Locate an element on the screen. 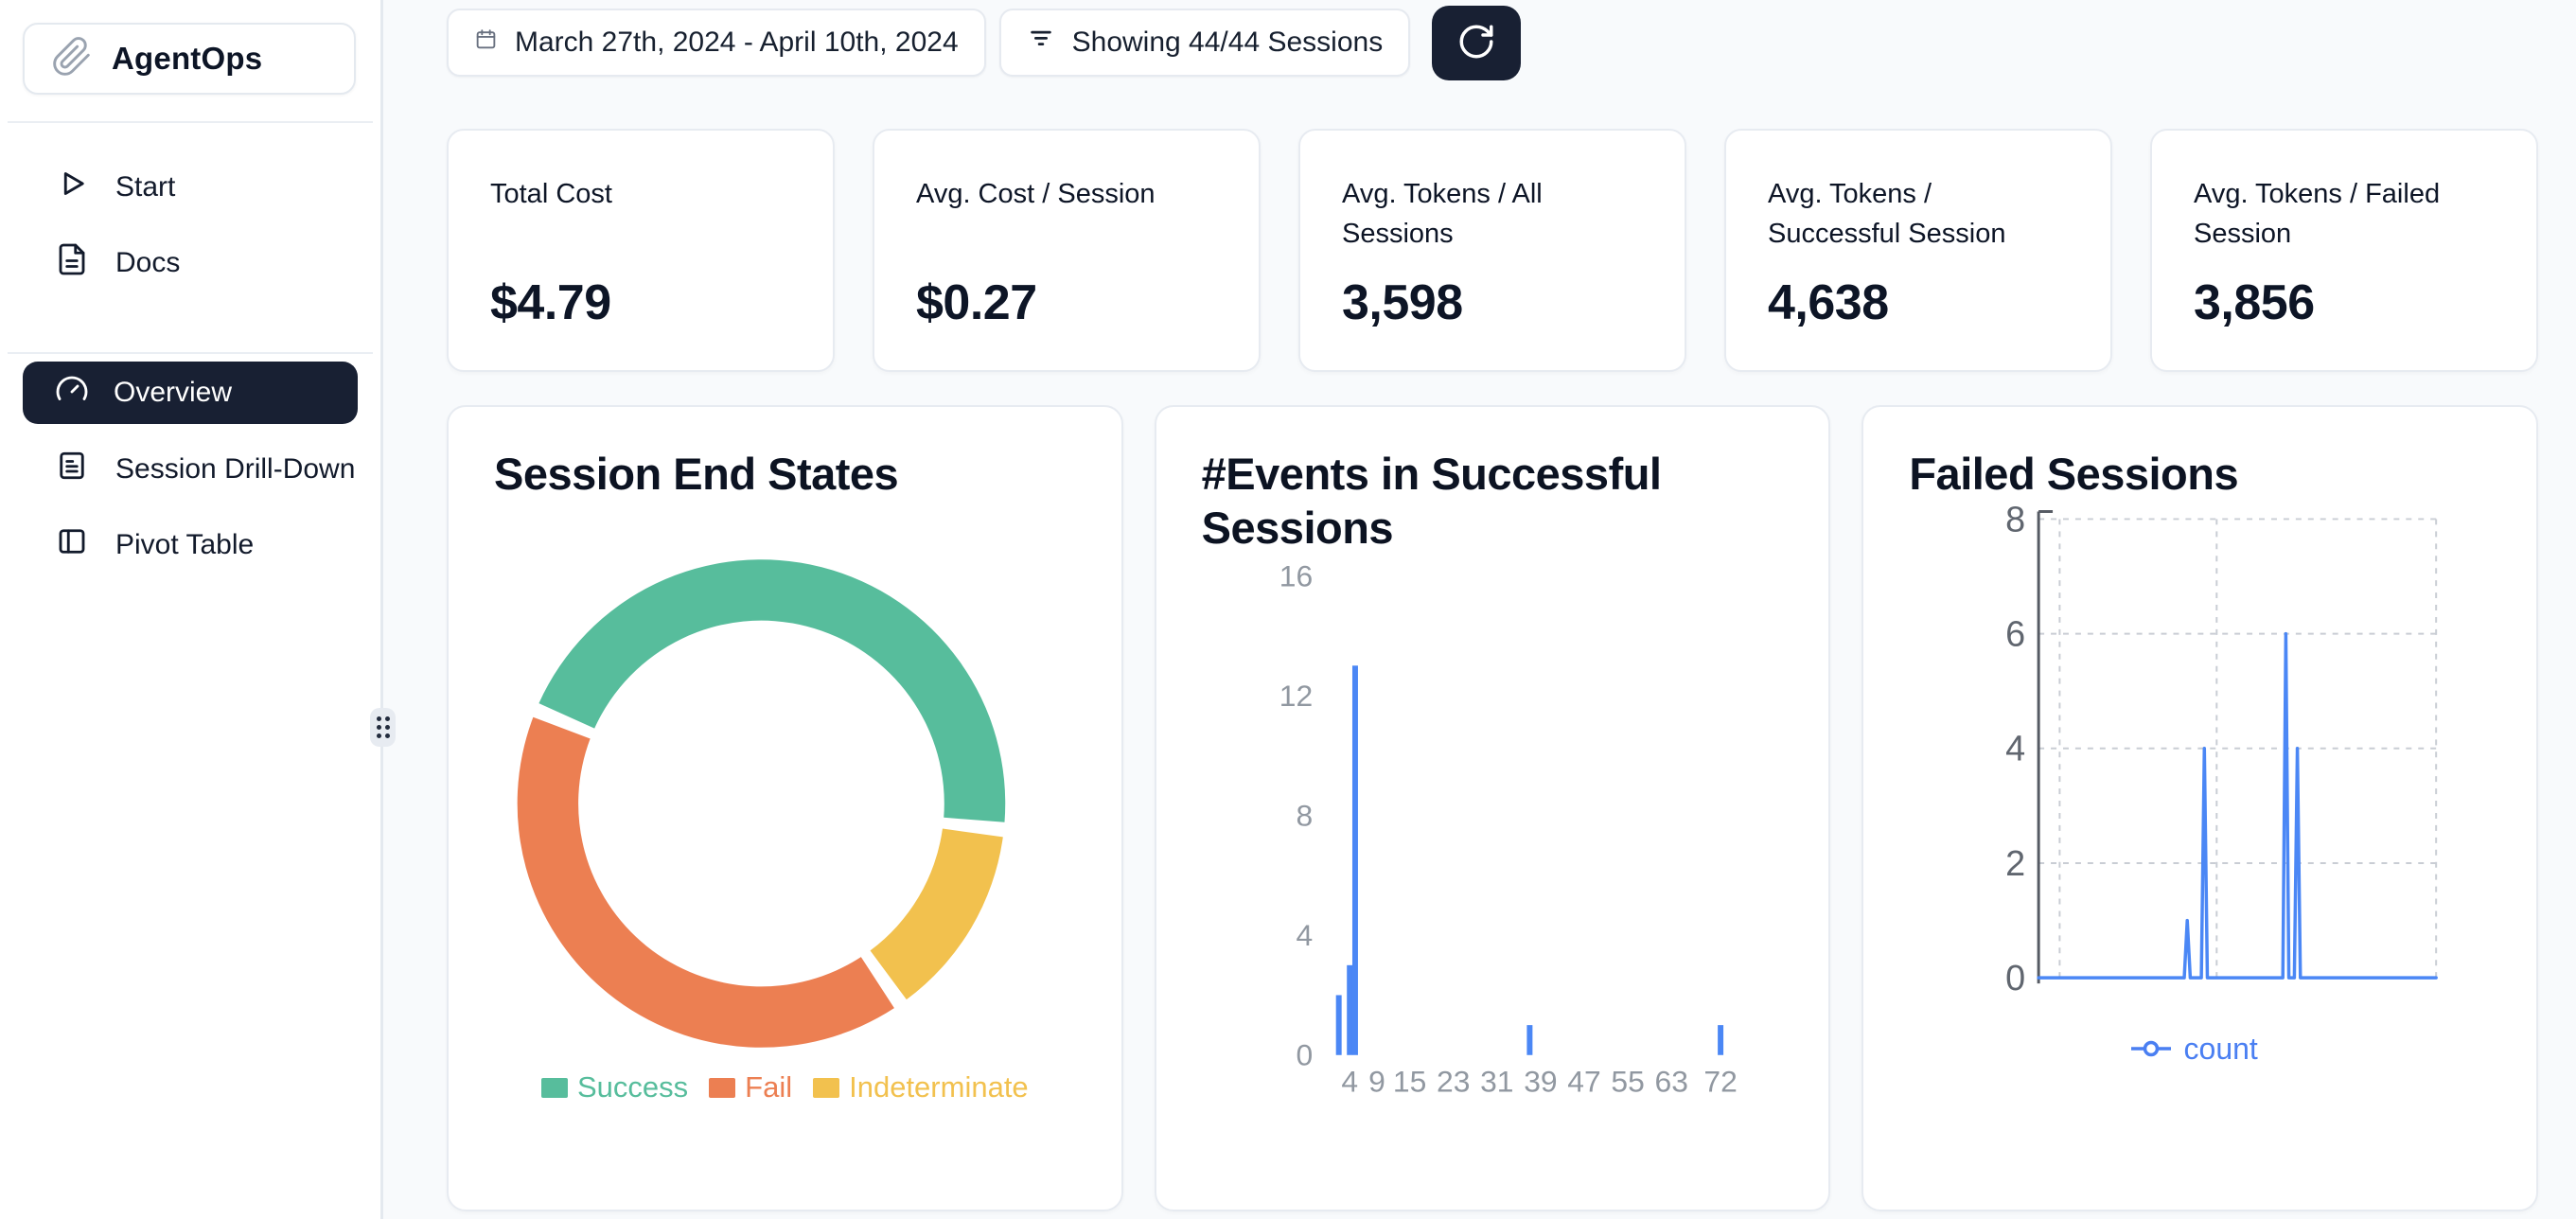  svg-text: 23 is located at coordinates (1453, 1082).